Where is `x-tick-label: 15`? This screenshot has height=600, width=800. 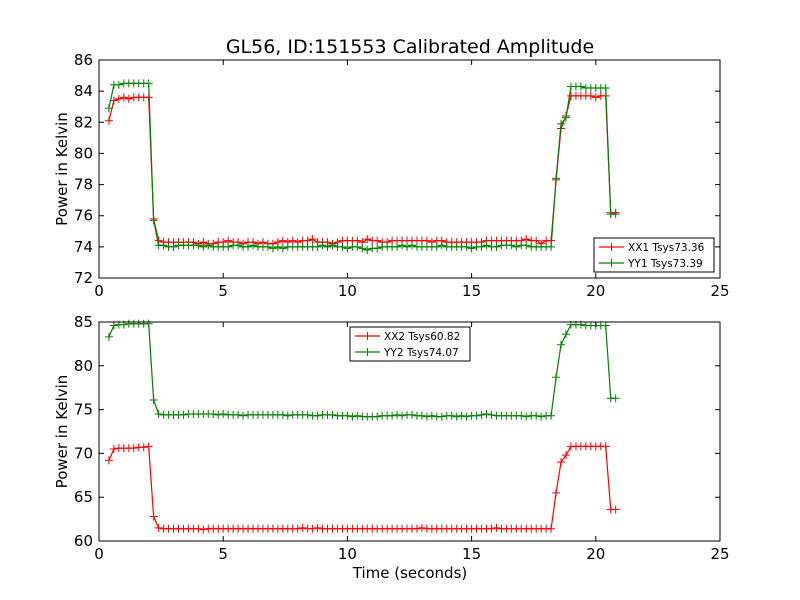 x-tick-label: 15 is located at coordinates (471, 291).